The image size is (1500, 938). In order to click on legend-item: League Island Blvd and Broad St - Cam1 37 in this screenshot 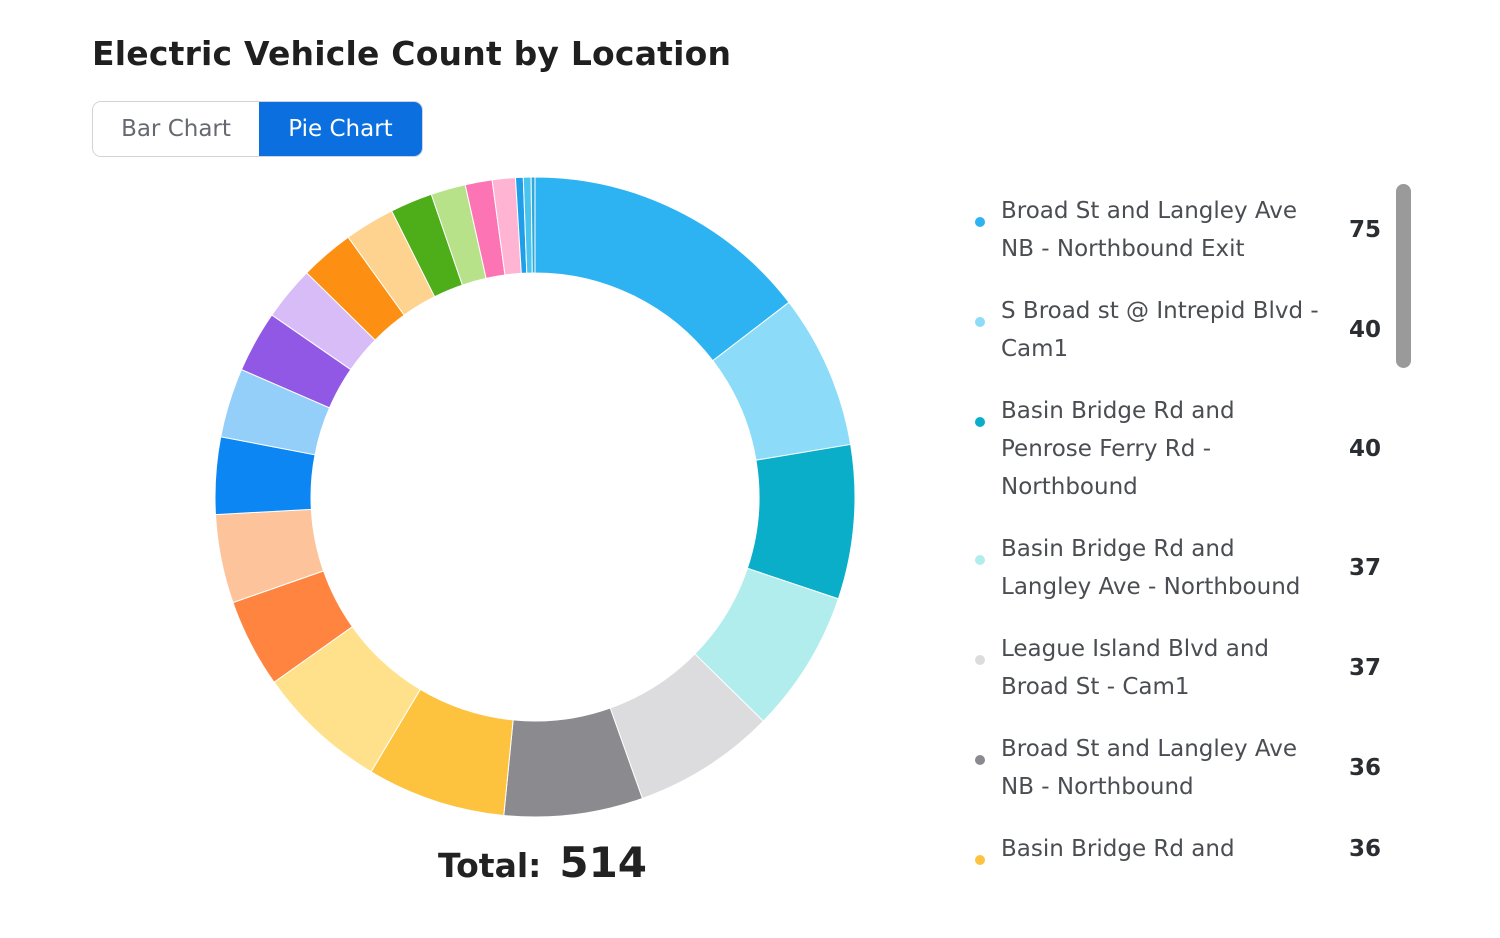, I will do `click(1175, 668)`.